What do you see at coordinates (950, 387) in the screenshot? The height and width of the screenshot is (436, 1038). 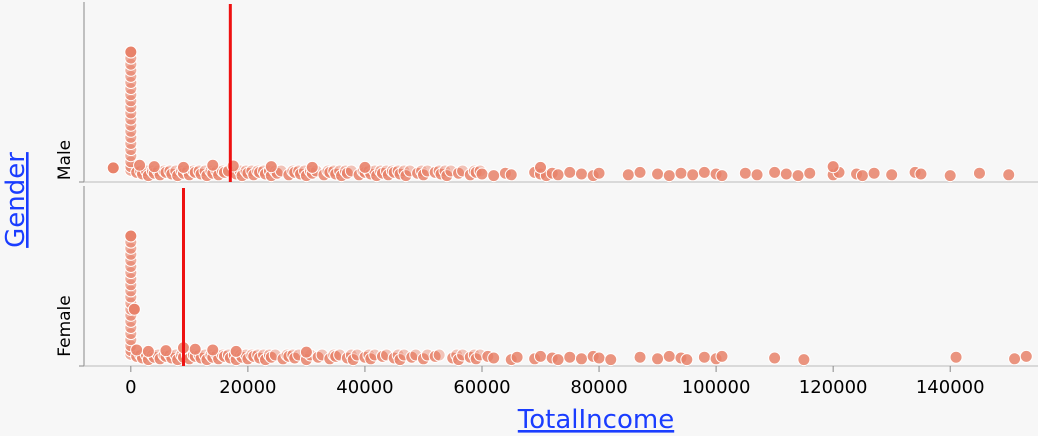 I see `x-tick-label: 140000` at bounding box center [950, 387].